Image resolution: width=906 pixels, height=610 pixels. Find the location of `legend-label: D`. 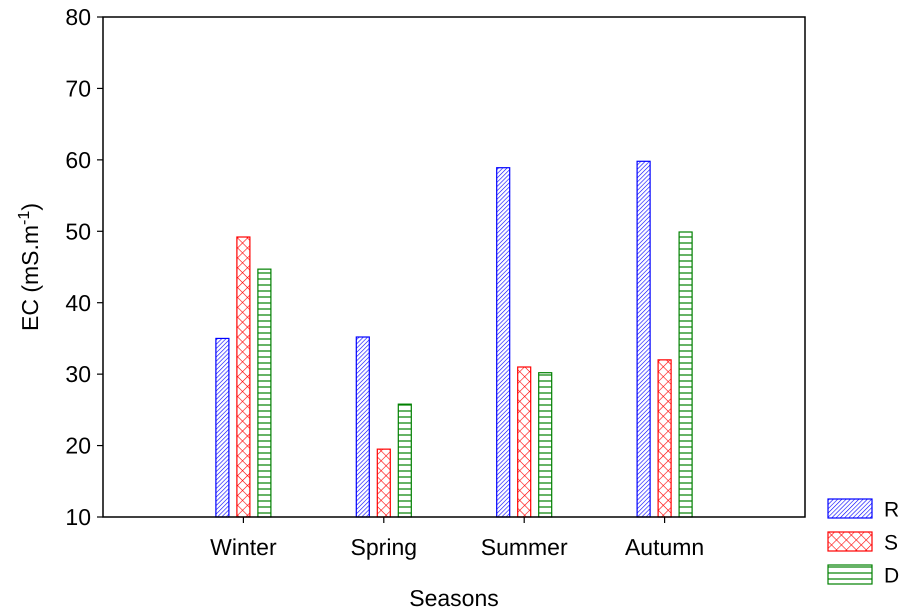

legend-label: D is located at coordinates (892, 576).